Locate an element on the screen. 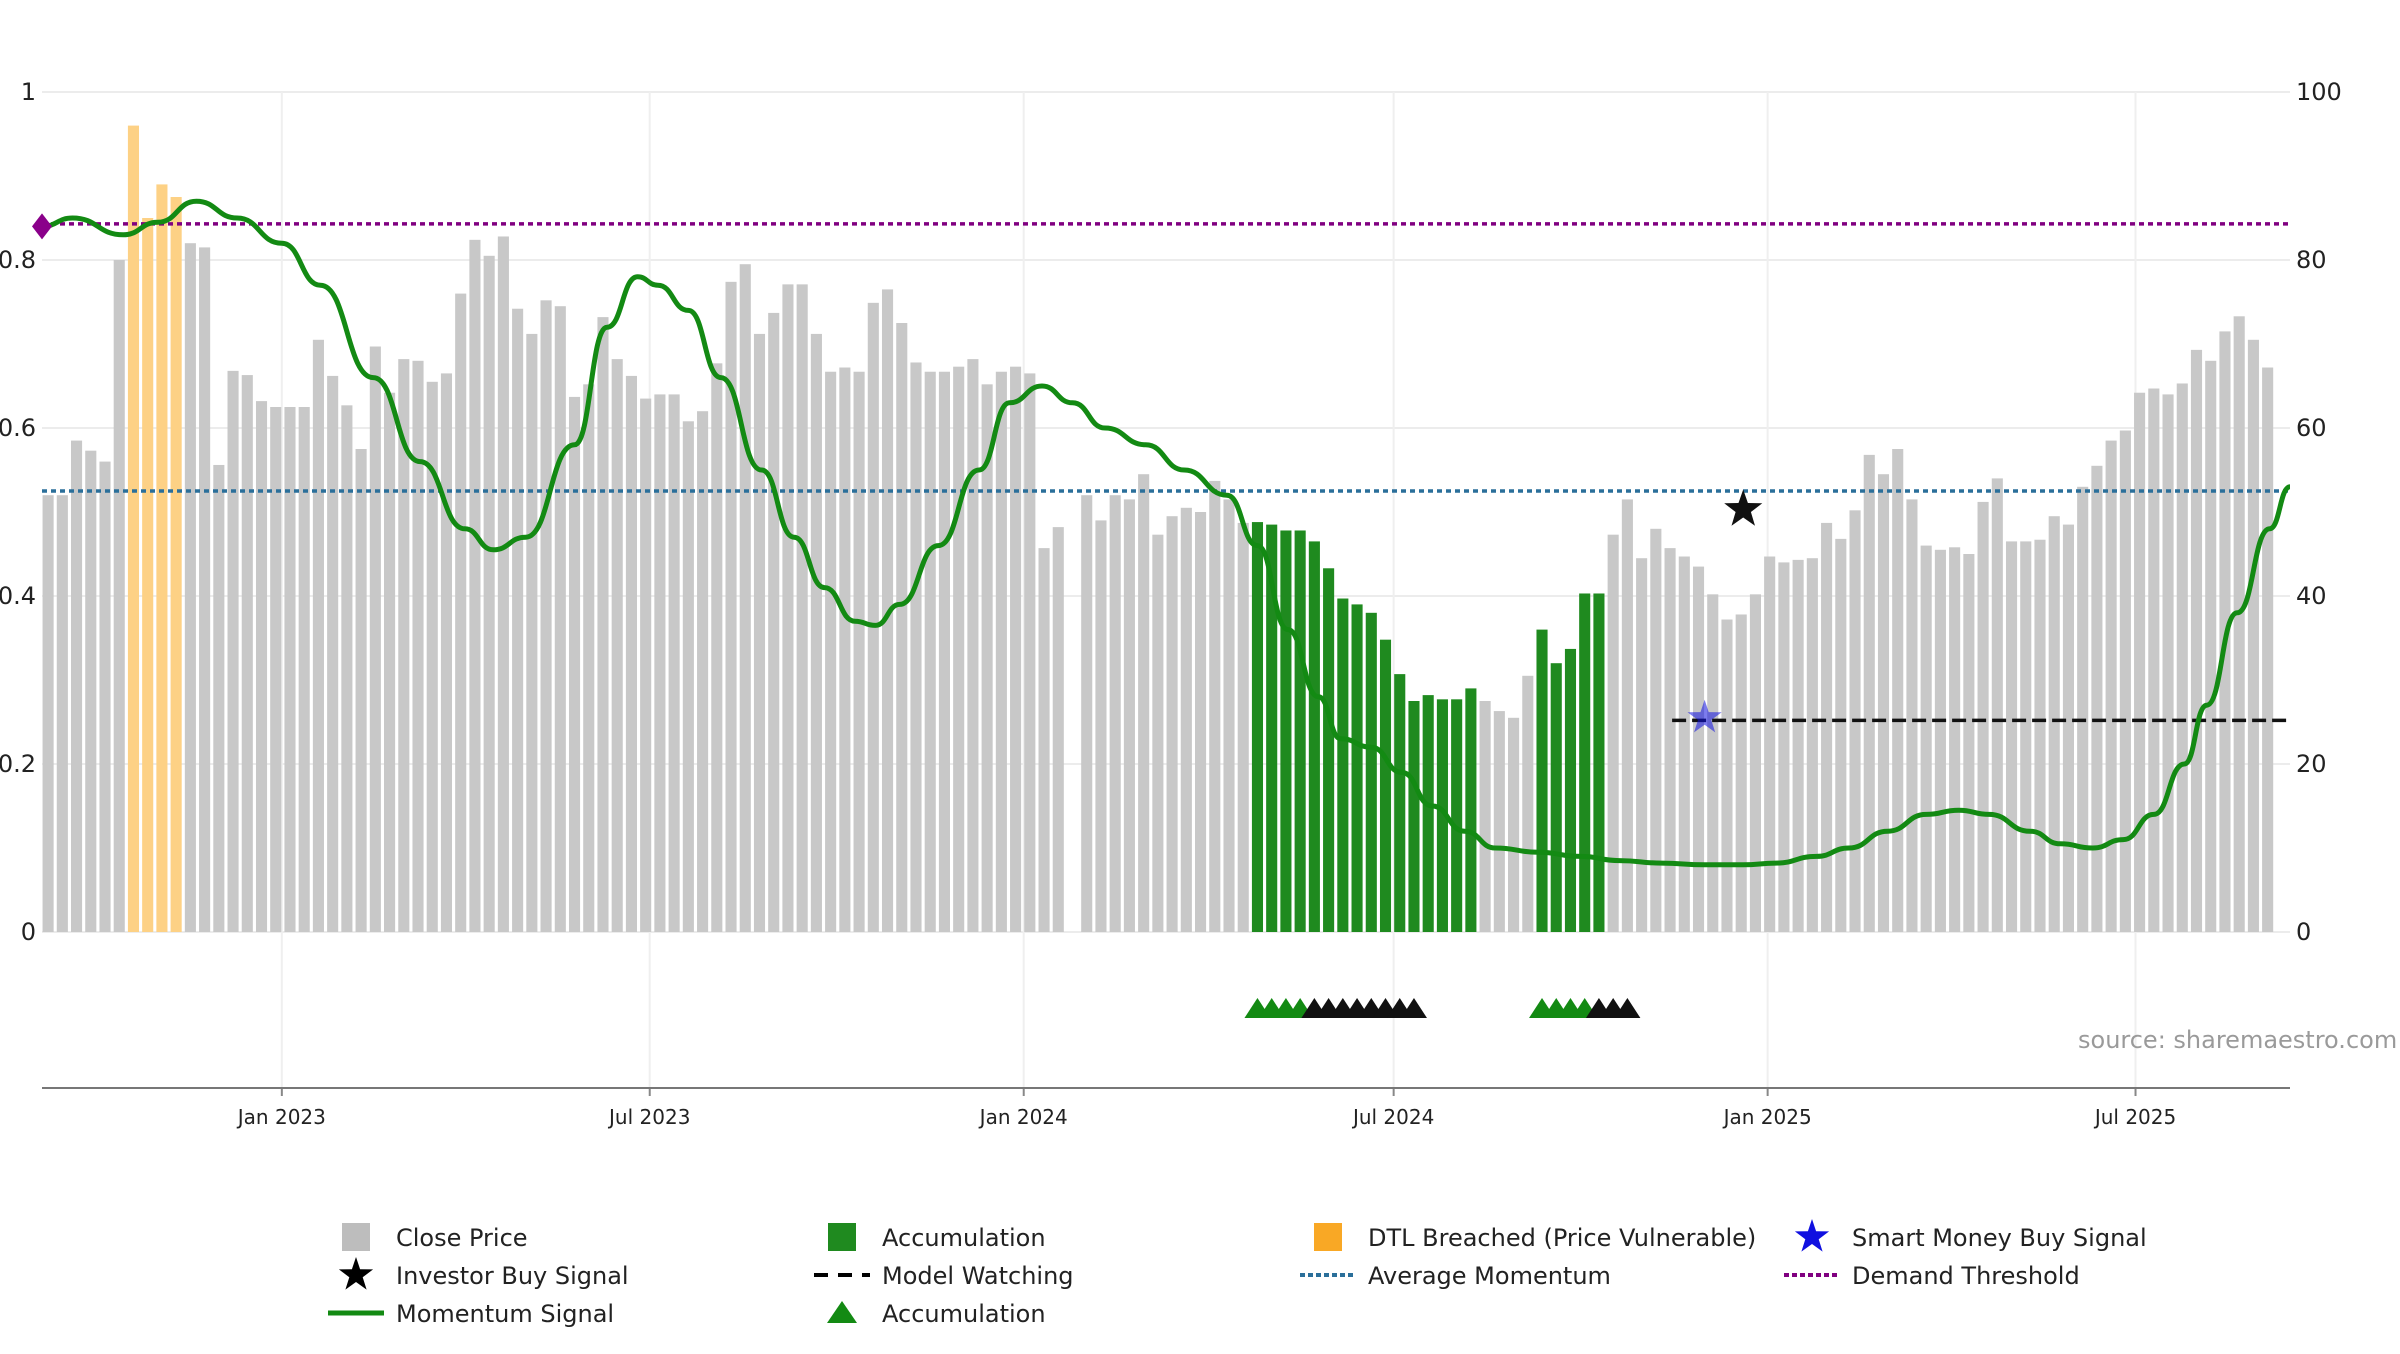  investor-buy-star is located at coordinates (1743, 507).